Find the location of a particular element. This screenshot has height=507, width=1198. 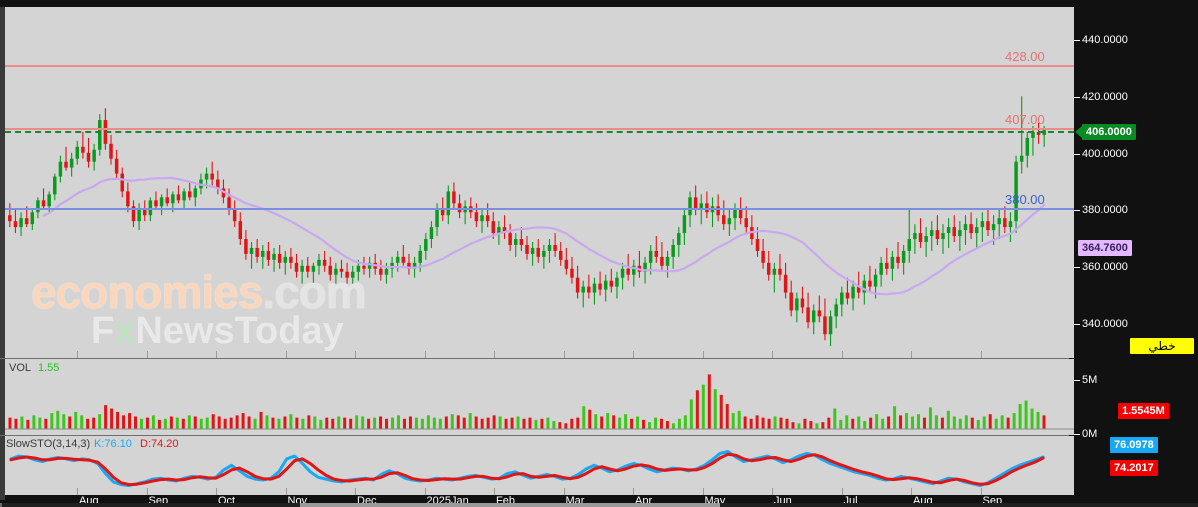

axis-tick-400: 400.0000 is located at coordinates (1136, 154).